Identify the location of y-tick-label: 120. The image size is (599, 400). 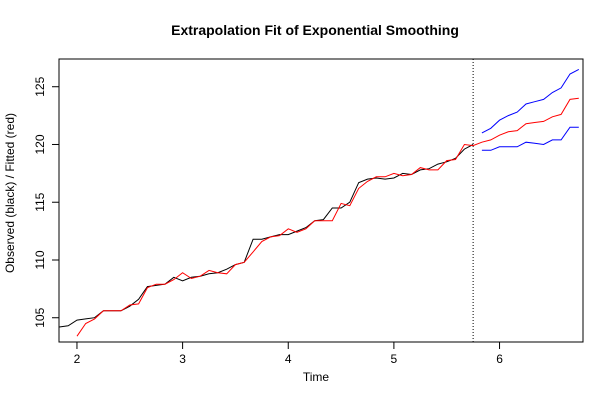
(40, 144).